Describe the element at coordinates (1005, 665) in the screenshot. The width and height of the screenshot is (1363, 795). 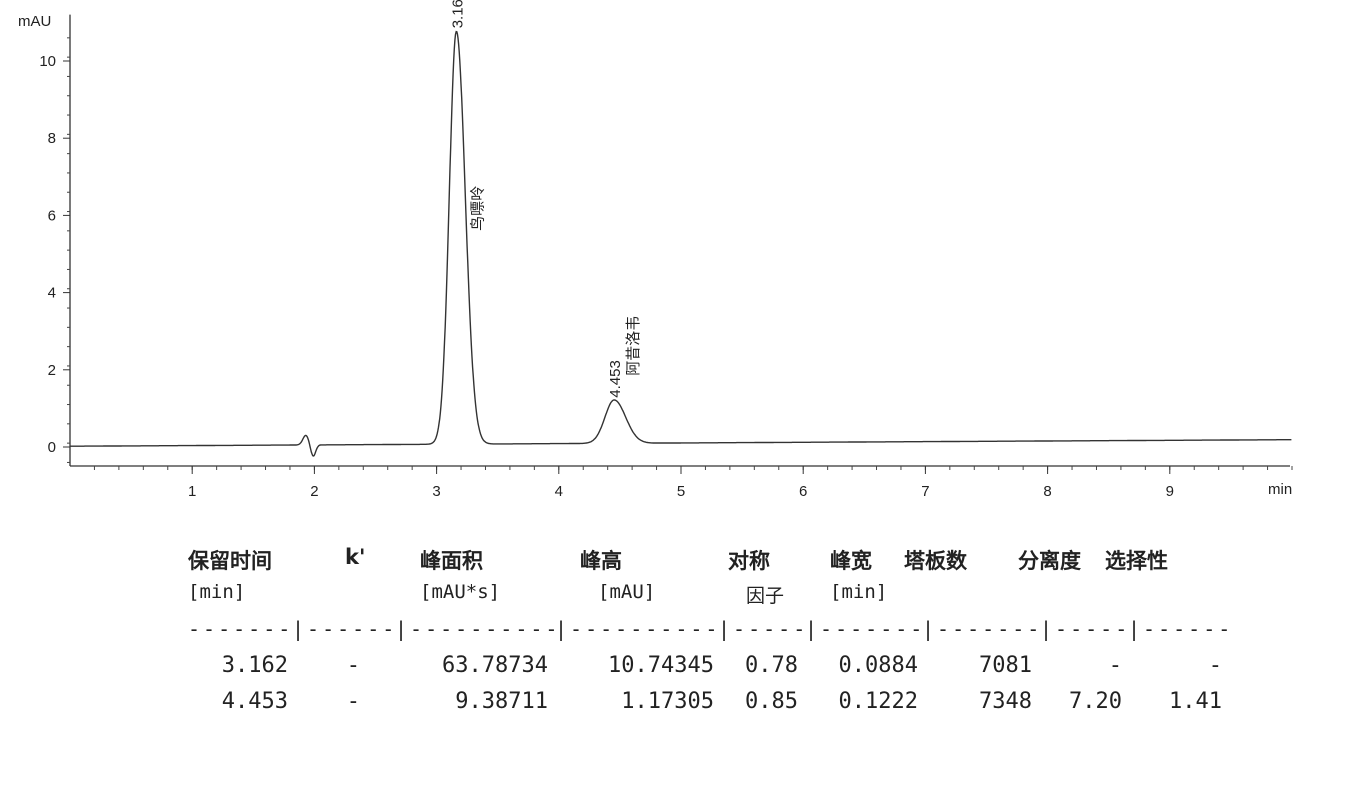
I see `table-row-cell: 7081` at that location.